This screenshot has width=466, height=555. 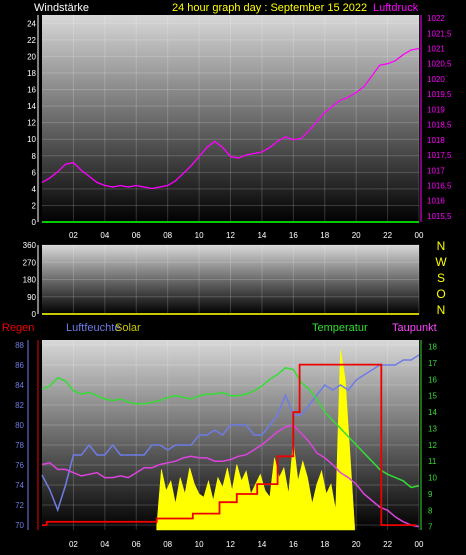 What do you see at coordinates (19, 425) in the screenshot?
I see `humidity-tick-label: 80` at bounding box center [19, 425].